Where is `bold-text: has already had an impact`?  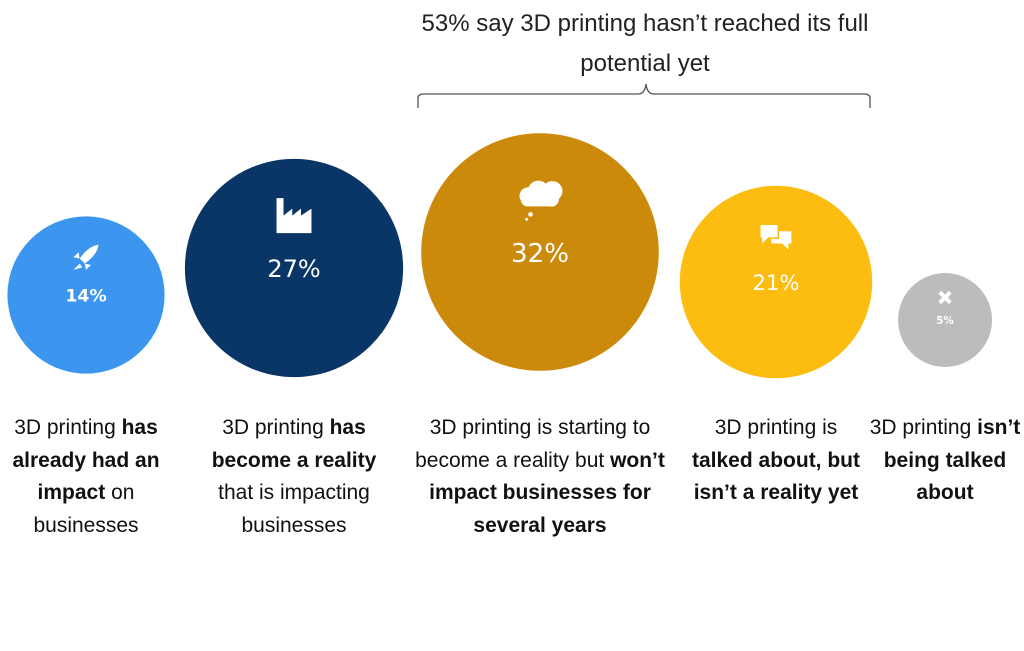
bold-text: has already had an impact is located at coordinates (86, 460).